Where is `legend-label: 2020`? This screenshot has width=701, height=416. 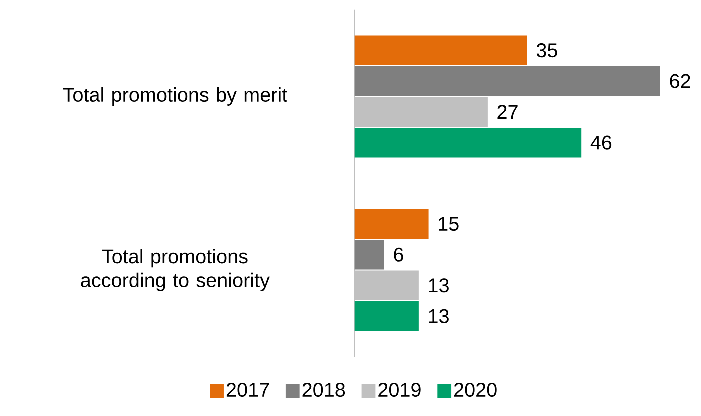 legend-label: 2020 is located at coordinates (475, 390).